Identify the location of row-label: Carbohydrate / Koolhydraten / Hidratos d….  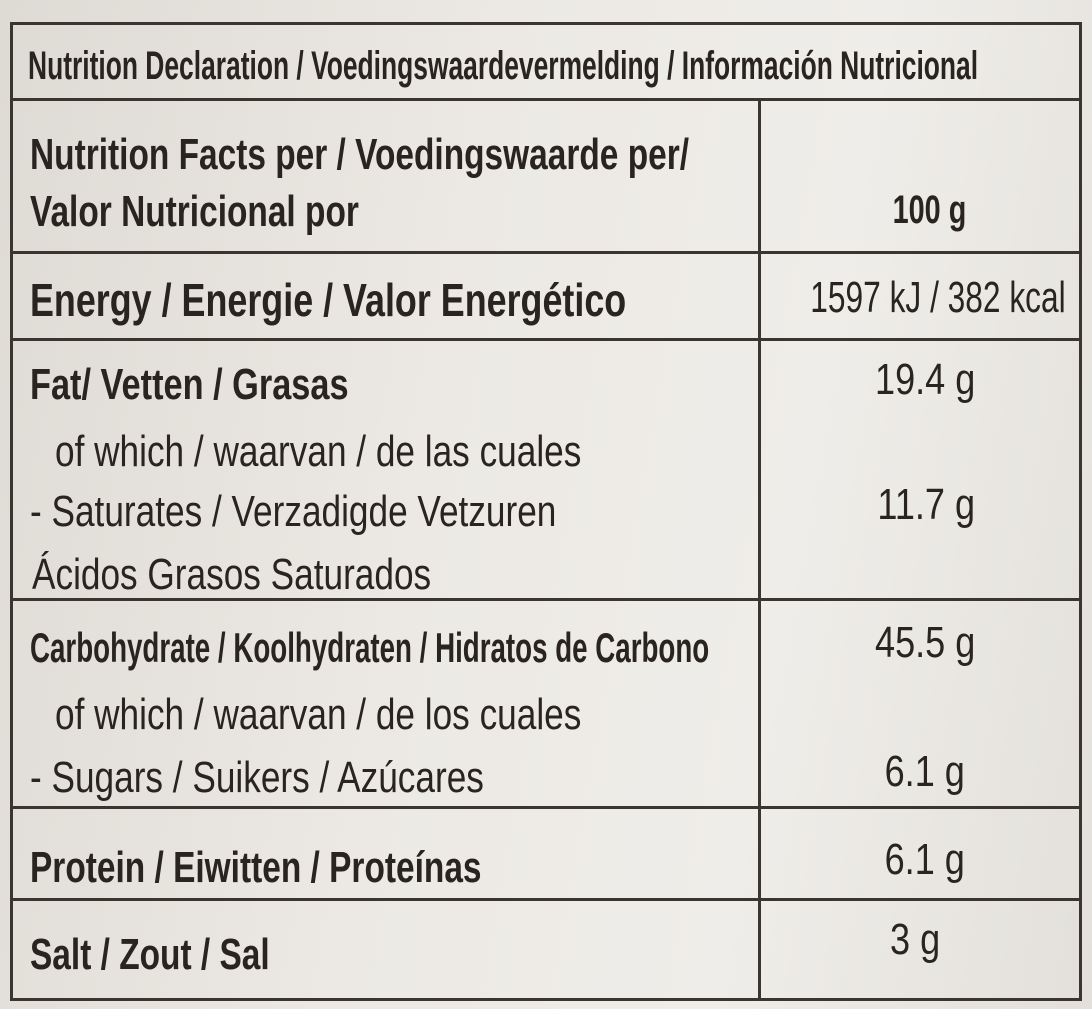
(544, 648).